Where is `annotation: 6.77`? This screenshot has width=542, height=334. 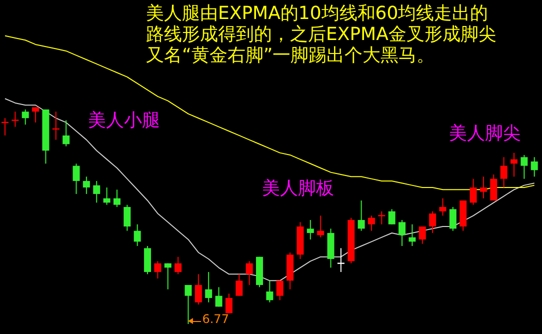 annotation: 6.77 is located at coordinates (215, 319).